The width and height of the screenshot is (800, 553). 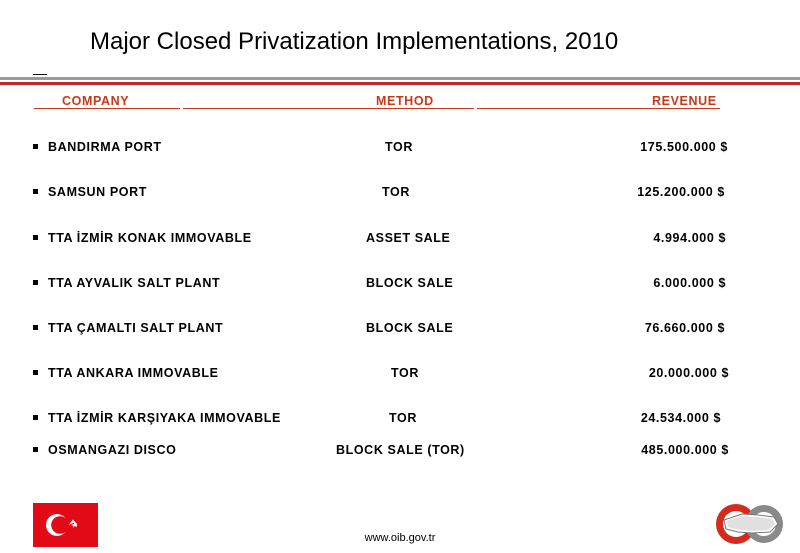 What do you see at coordinates (400, 83) in the screenshot?
I see `title-rule-red` at bounding box center [400, 83].